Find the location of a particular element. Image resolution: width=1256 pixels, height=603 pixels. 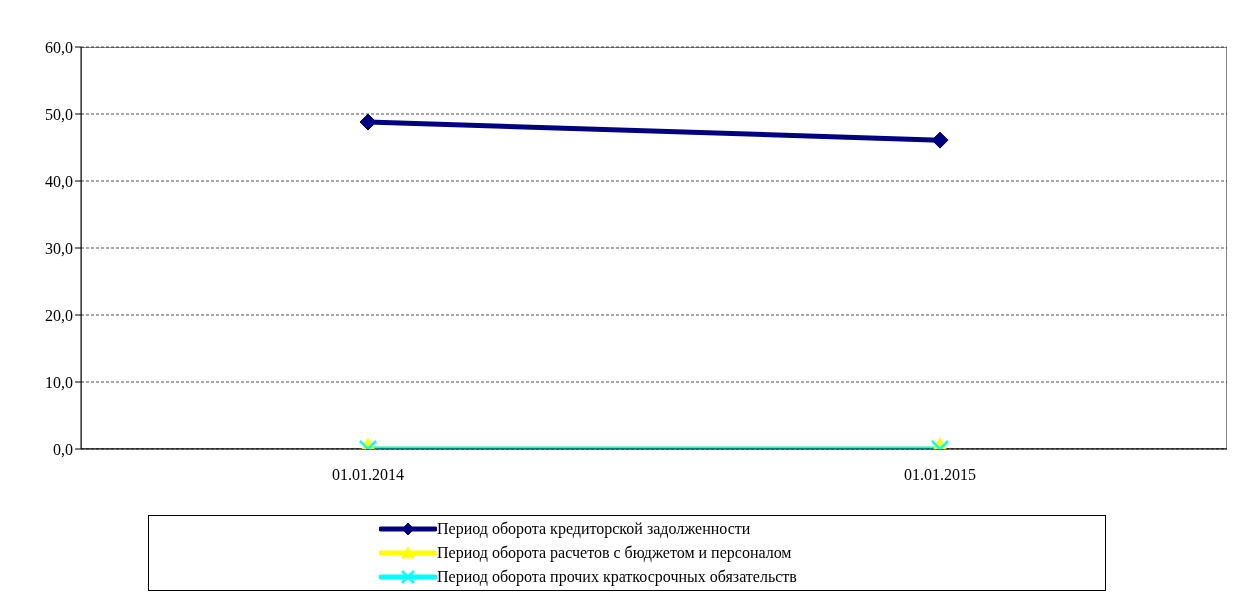

y-tick-label: 50,0 is located at coordinates (59, 114).